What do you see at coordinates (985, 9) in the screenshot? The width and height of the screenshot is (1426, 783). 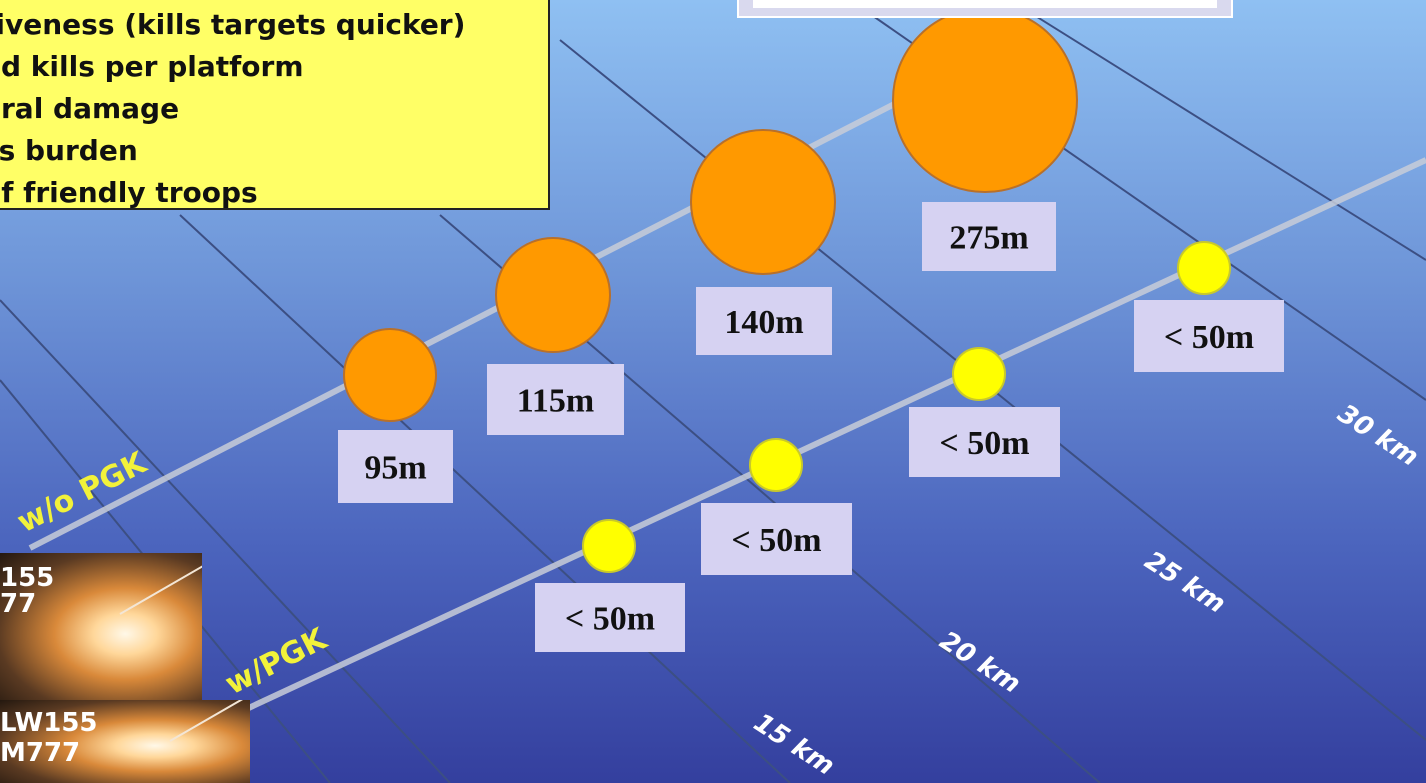 I see `title-box` at bounding box center [985, 9].